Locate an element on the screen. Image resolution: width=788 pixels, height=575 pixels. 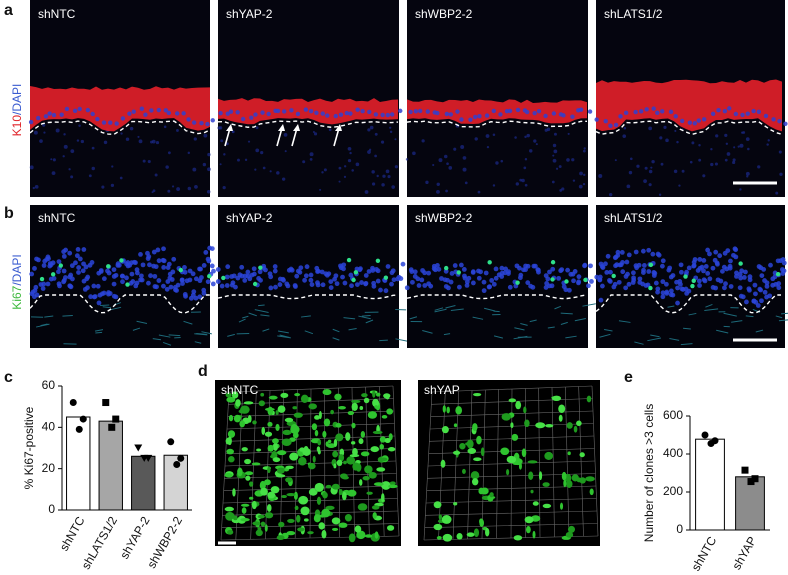
x-tick-label: shNTC is located at coordinates (72, 534).